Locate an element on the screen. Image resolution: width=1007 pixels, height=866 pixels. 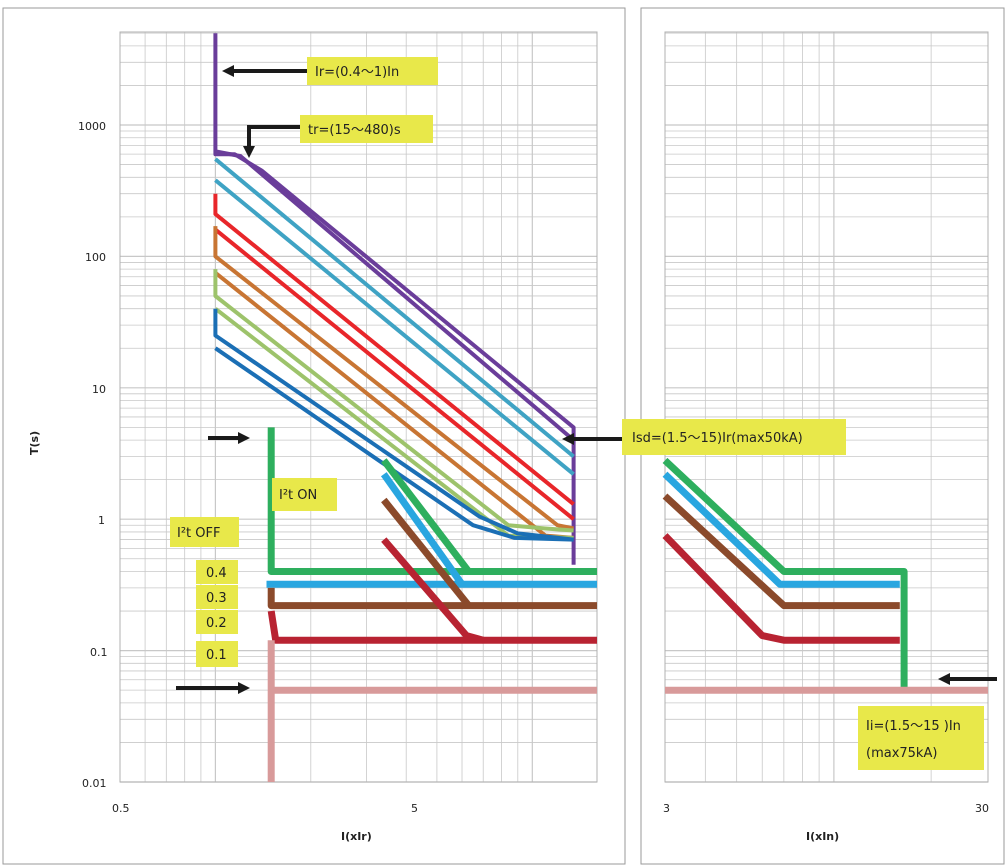
ii-label-line1: Ii=(1.5～15 )In is located at coordinates (913, 726).